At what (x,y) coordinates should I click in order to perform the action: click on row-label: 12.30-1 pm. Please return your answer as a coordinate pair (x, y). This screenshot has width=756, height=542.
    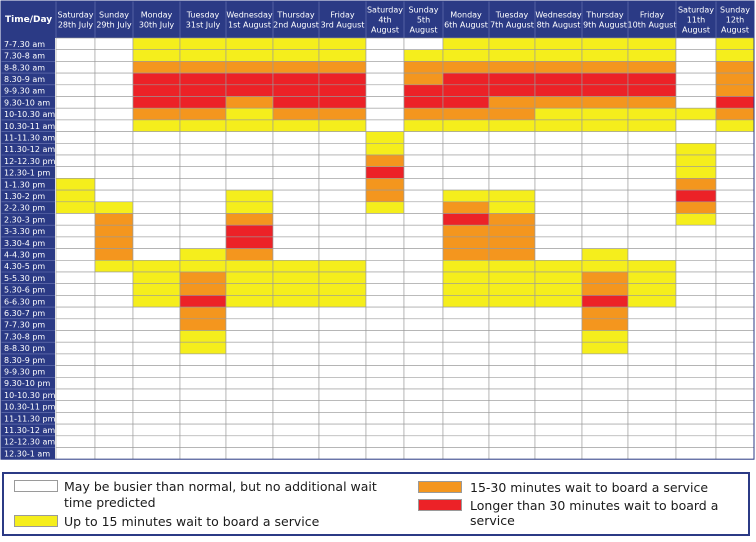
    Looking at the image, I should click on (27, 173).